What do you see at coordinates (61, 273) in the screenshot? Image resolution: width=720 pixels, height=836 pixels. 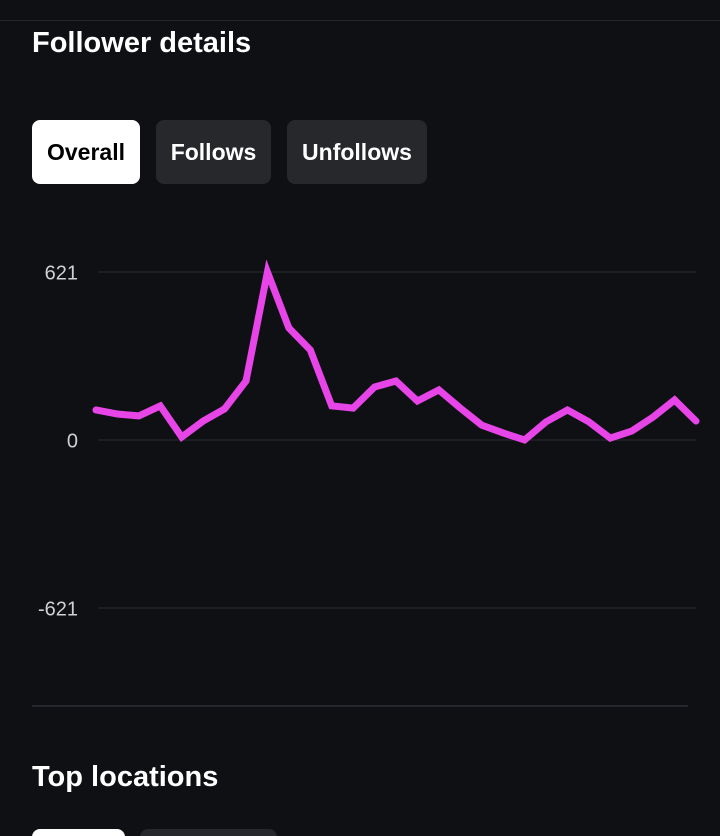 I see `y-tick-label: 621` at bounding box center [61, 273].